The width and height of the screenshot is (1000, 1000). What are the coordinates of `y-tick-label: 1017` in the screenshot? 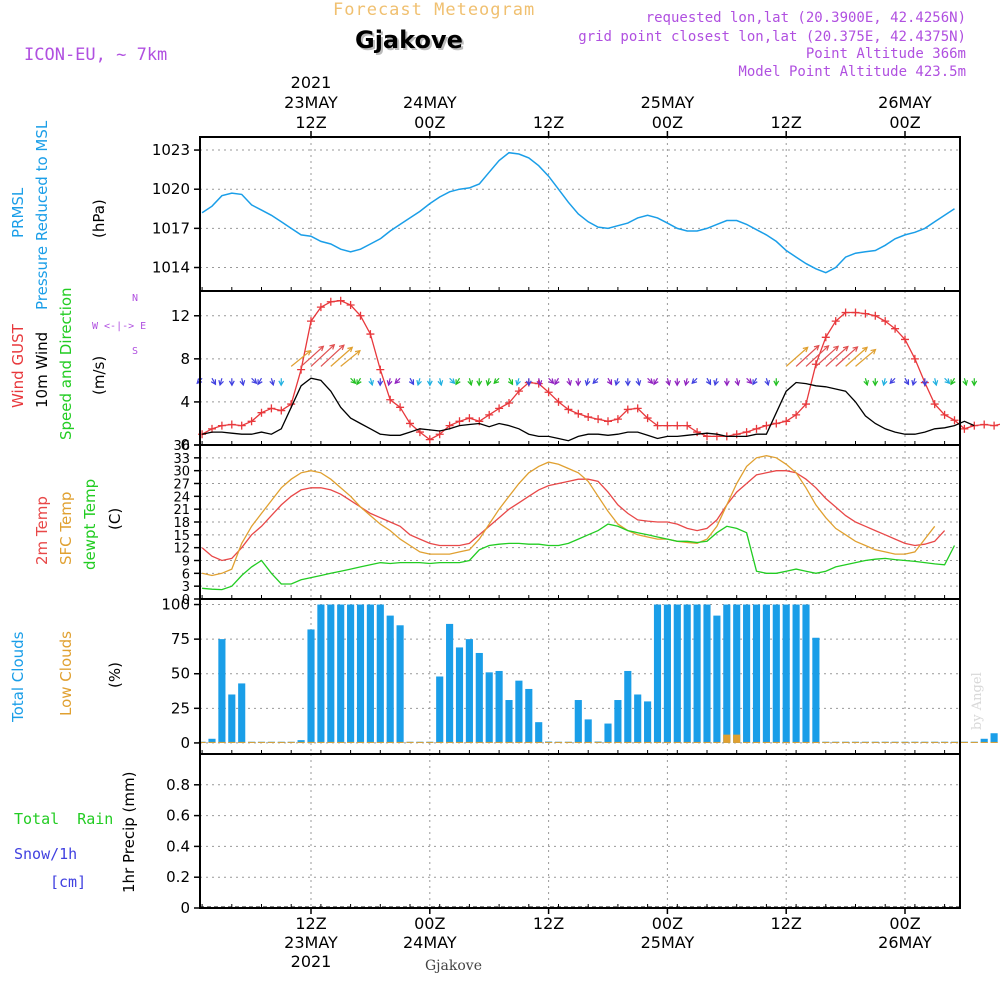 It's located at (171, 228).